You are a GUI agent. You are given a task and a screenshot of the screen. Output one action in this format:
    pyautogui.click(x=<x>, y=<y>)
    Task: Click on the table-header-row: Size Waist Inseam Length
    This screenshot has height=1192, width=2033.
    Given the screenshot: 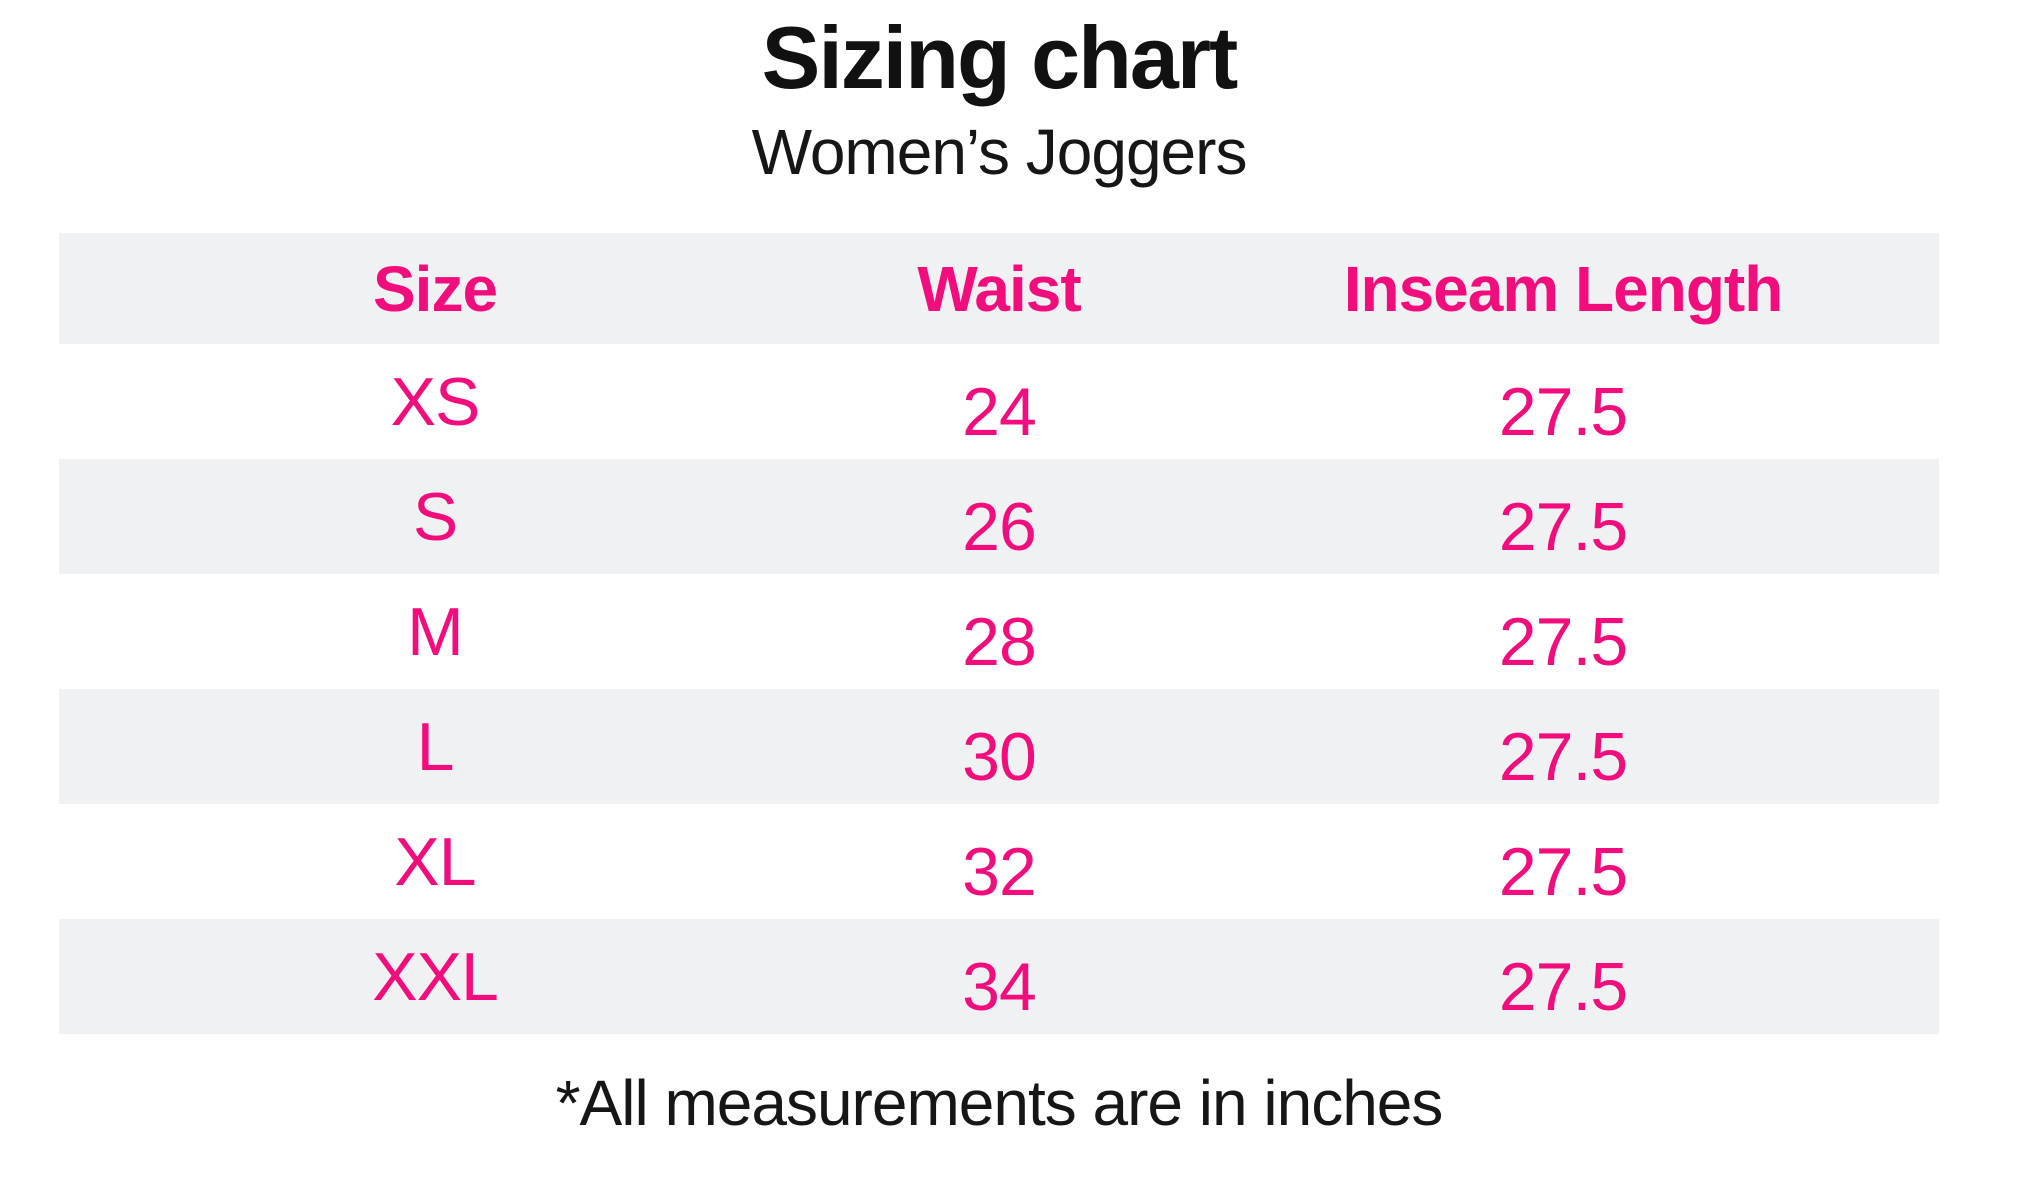 What is the action you would take?
    pyautogui.click(x=999, y=288)
    